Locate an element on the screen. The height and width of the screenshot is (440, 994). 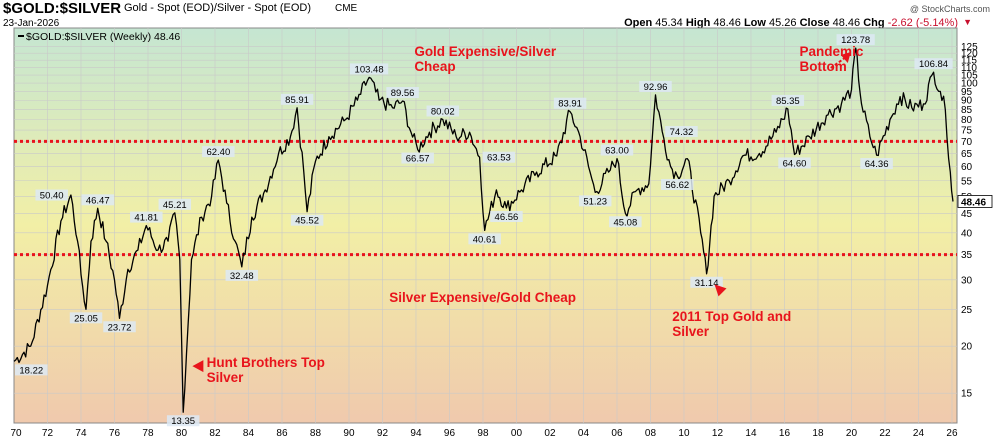
value-label: 64.36 is located at coordinates (877, 164).